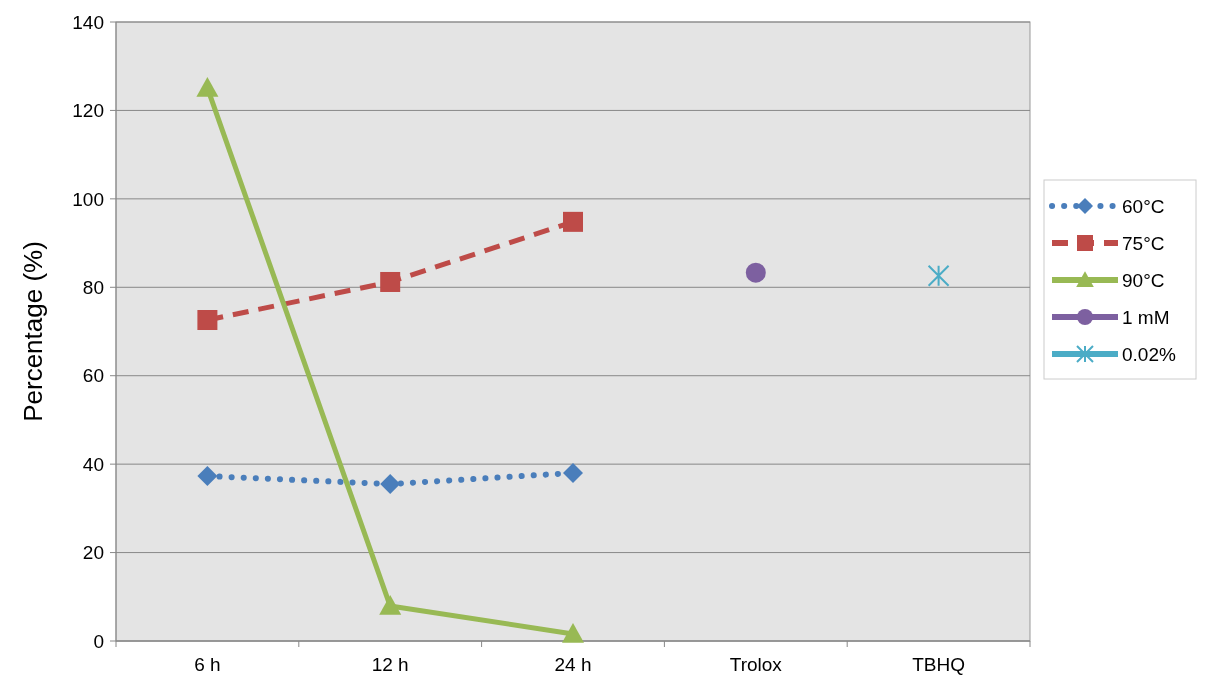 This screenshot has height=687, width=1205. I want to click on legend-label: 75°C, so click(1143, 243).